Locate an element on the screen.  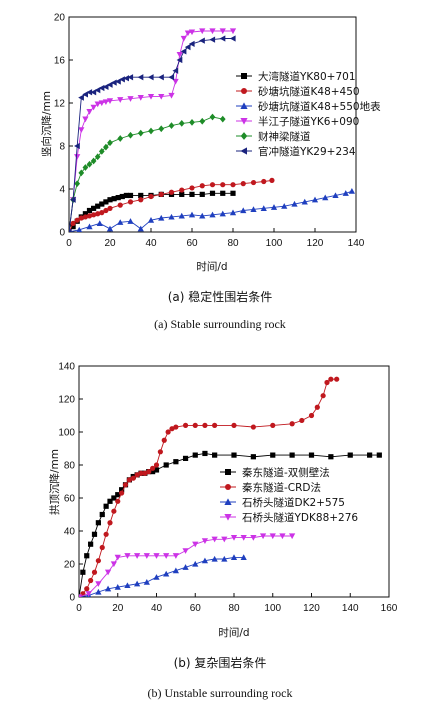
y-tick-label: 20 is located at coordinates (60, 18).